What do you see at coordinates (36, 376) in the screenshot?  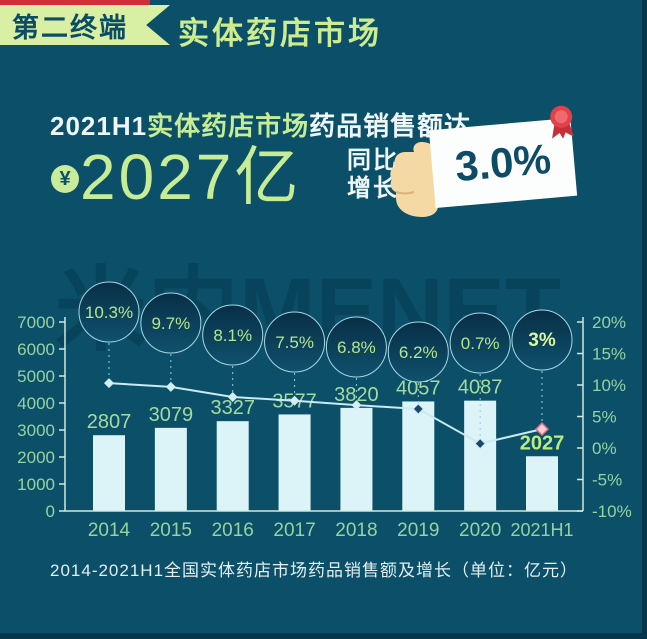 I see `left-axis-label: 5000` at bounding box center [36, 376].